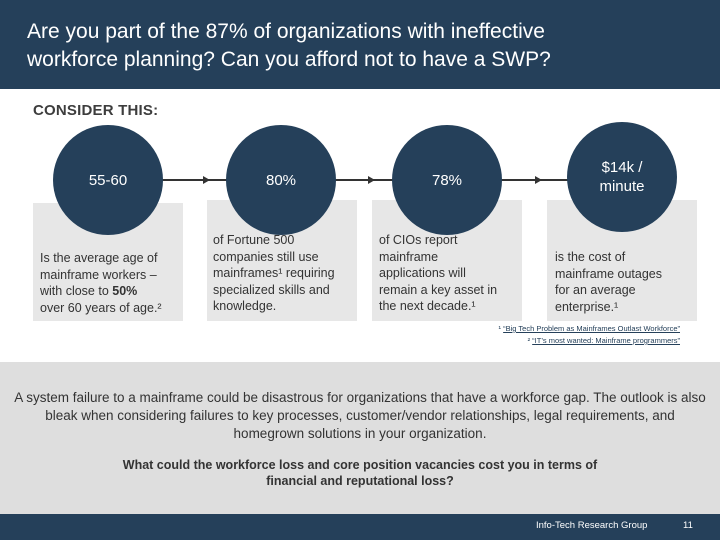  I want to click on stat-circle-3: 78%, so click(447, 180).